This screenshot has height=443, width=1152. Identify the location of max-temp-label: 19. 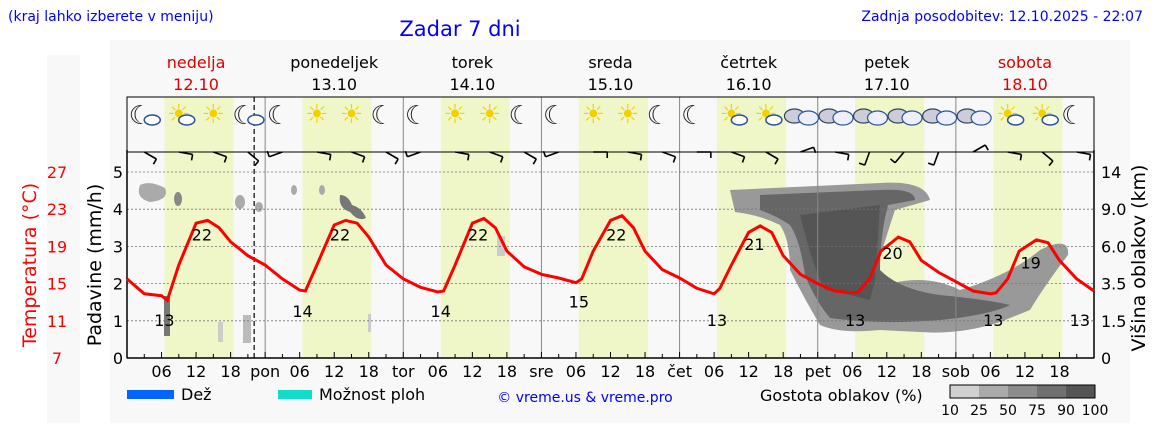
(1031, 262).